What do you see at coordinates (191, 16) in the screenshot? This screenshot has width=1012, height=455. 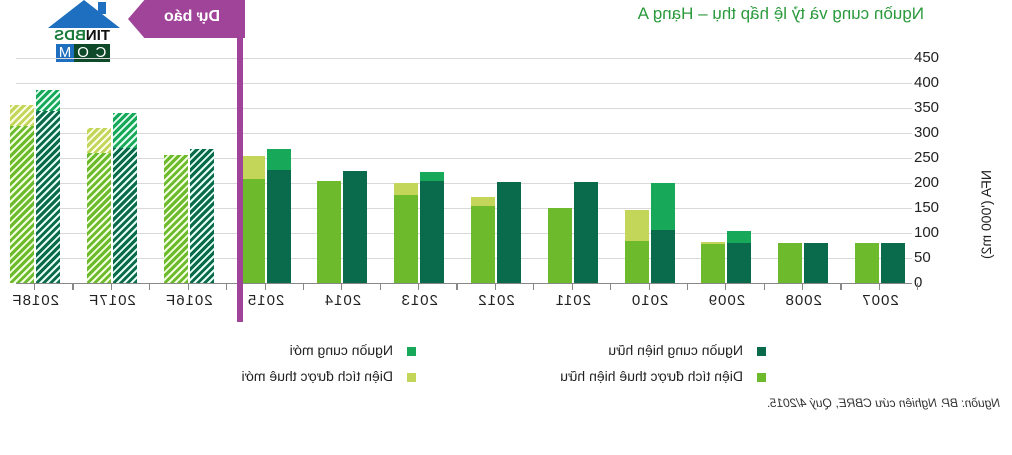 I see `forecast-banner-label: Dự báo` at bounding box center [191, 16].